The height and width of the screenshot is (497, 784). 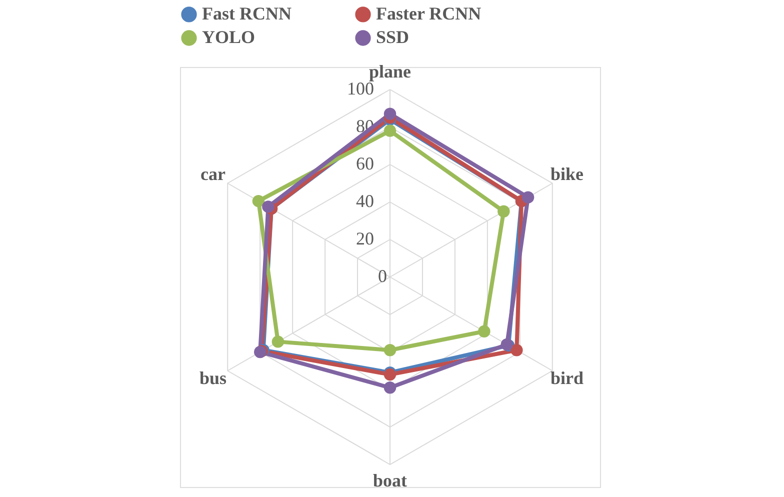 I want to click on y-tick-label: 40, so click(x=365, y=201).